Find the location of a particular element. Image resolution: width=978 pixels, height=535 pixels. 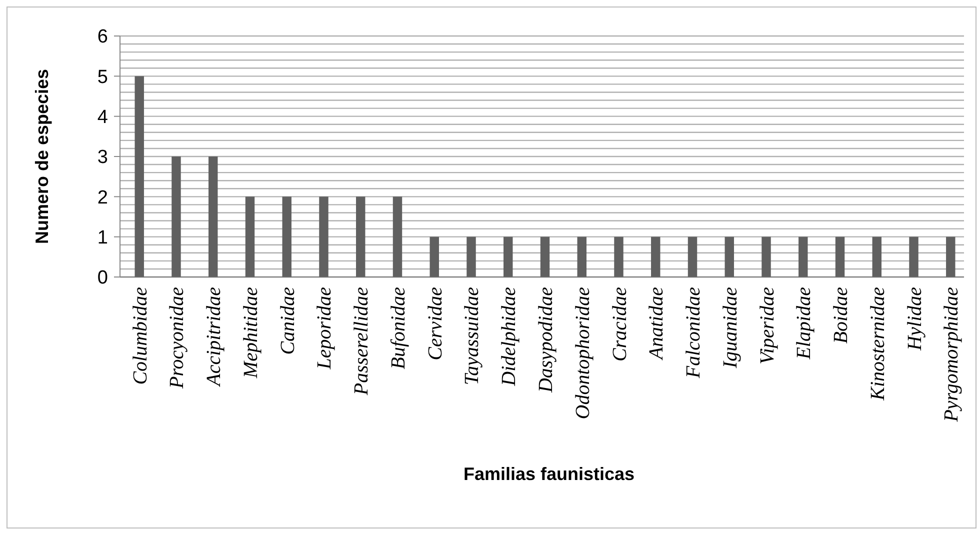

x-tick-label: Accipitridae is located at coordinates (214, 337).